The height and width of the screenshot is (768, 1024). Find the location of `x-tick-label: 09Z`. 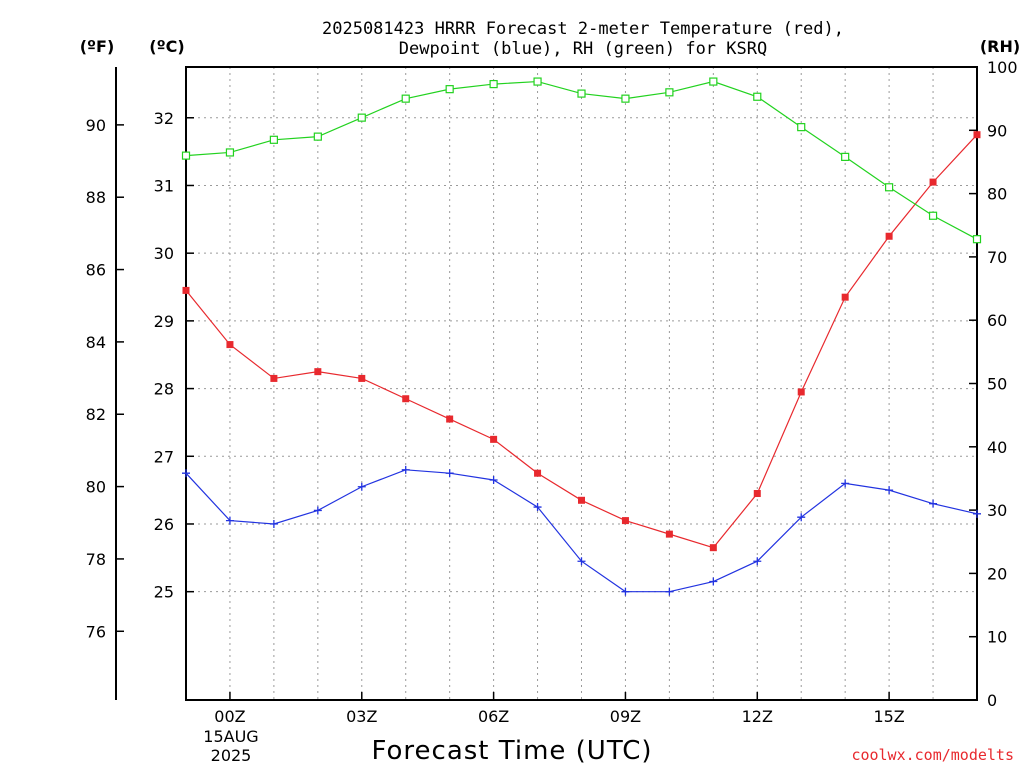

x-tick-label: 09Z is located at coordinates (625, 716).